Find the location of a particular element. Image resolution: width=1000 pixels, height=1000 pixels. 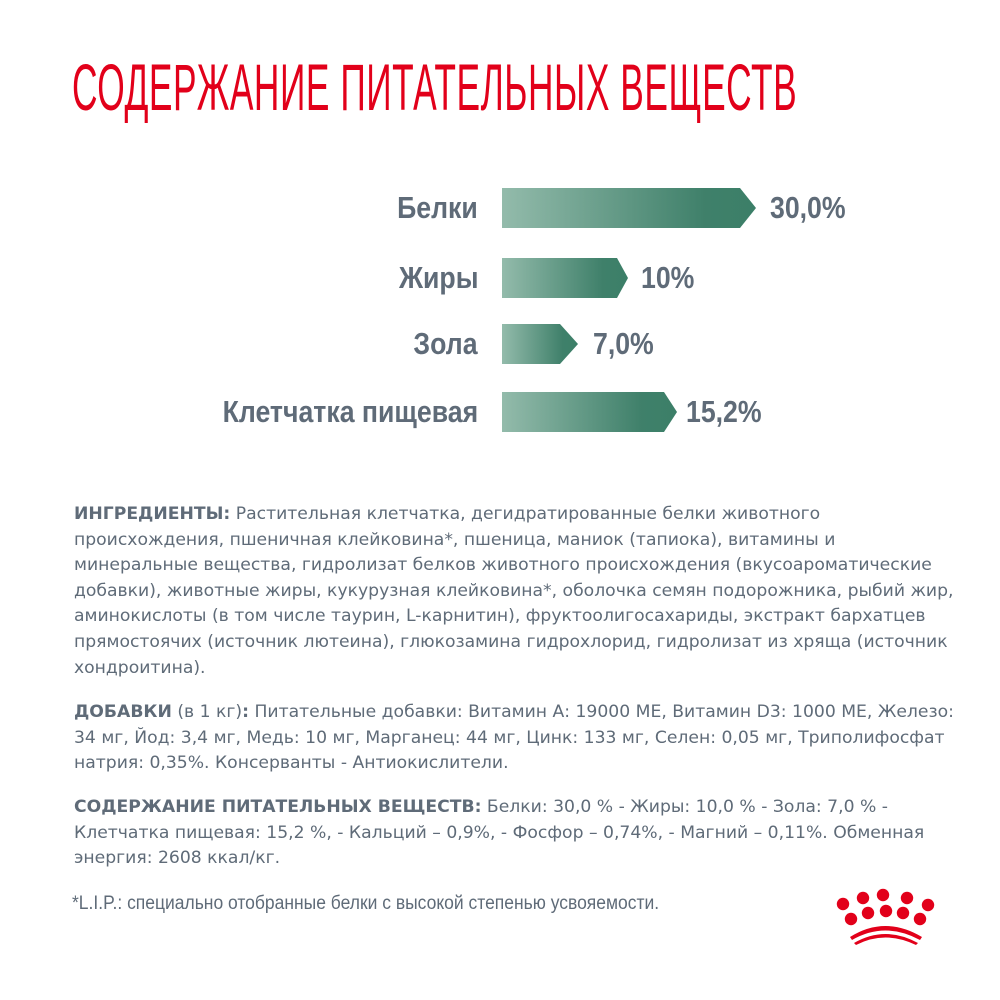

chart-value: 15,2% is located at coordinates (724, 411).